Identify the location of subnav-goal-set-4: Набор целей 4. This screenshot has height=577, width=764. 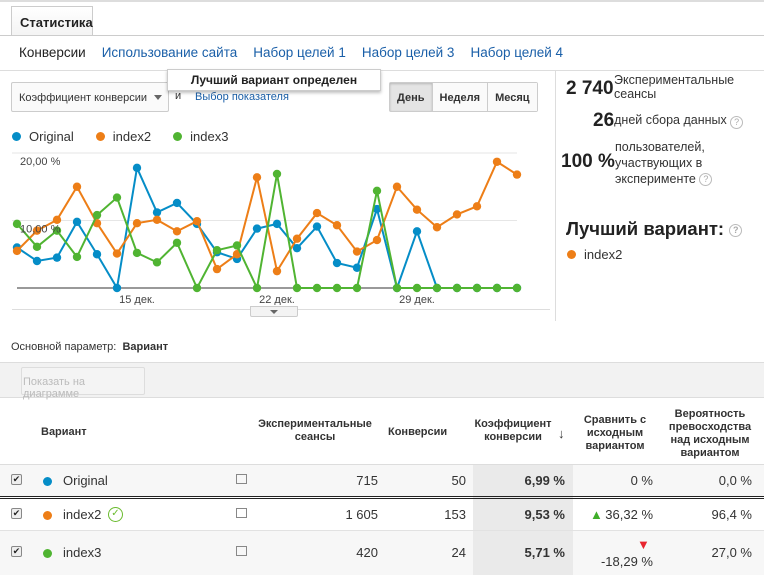
(517, 52).